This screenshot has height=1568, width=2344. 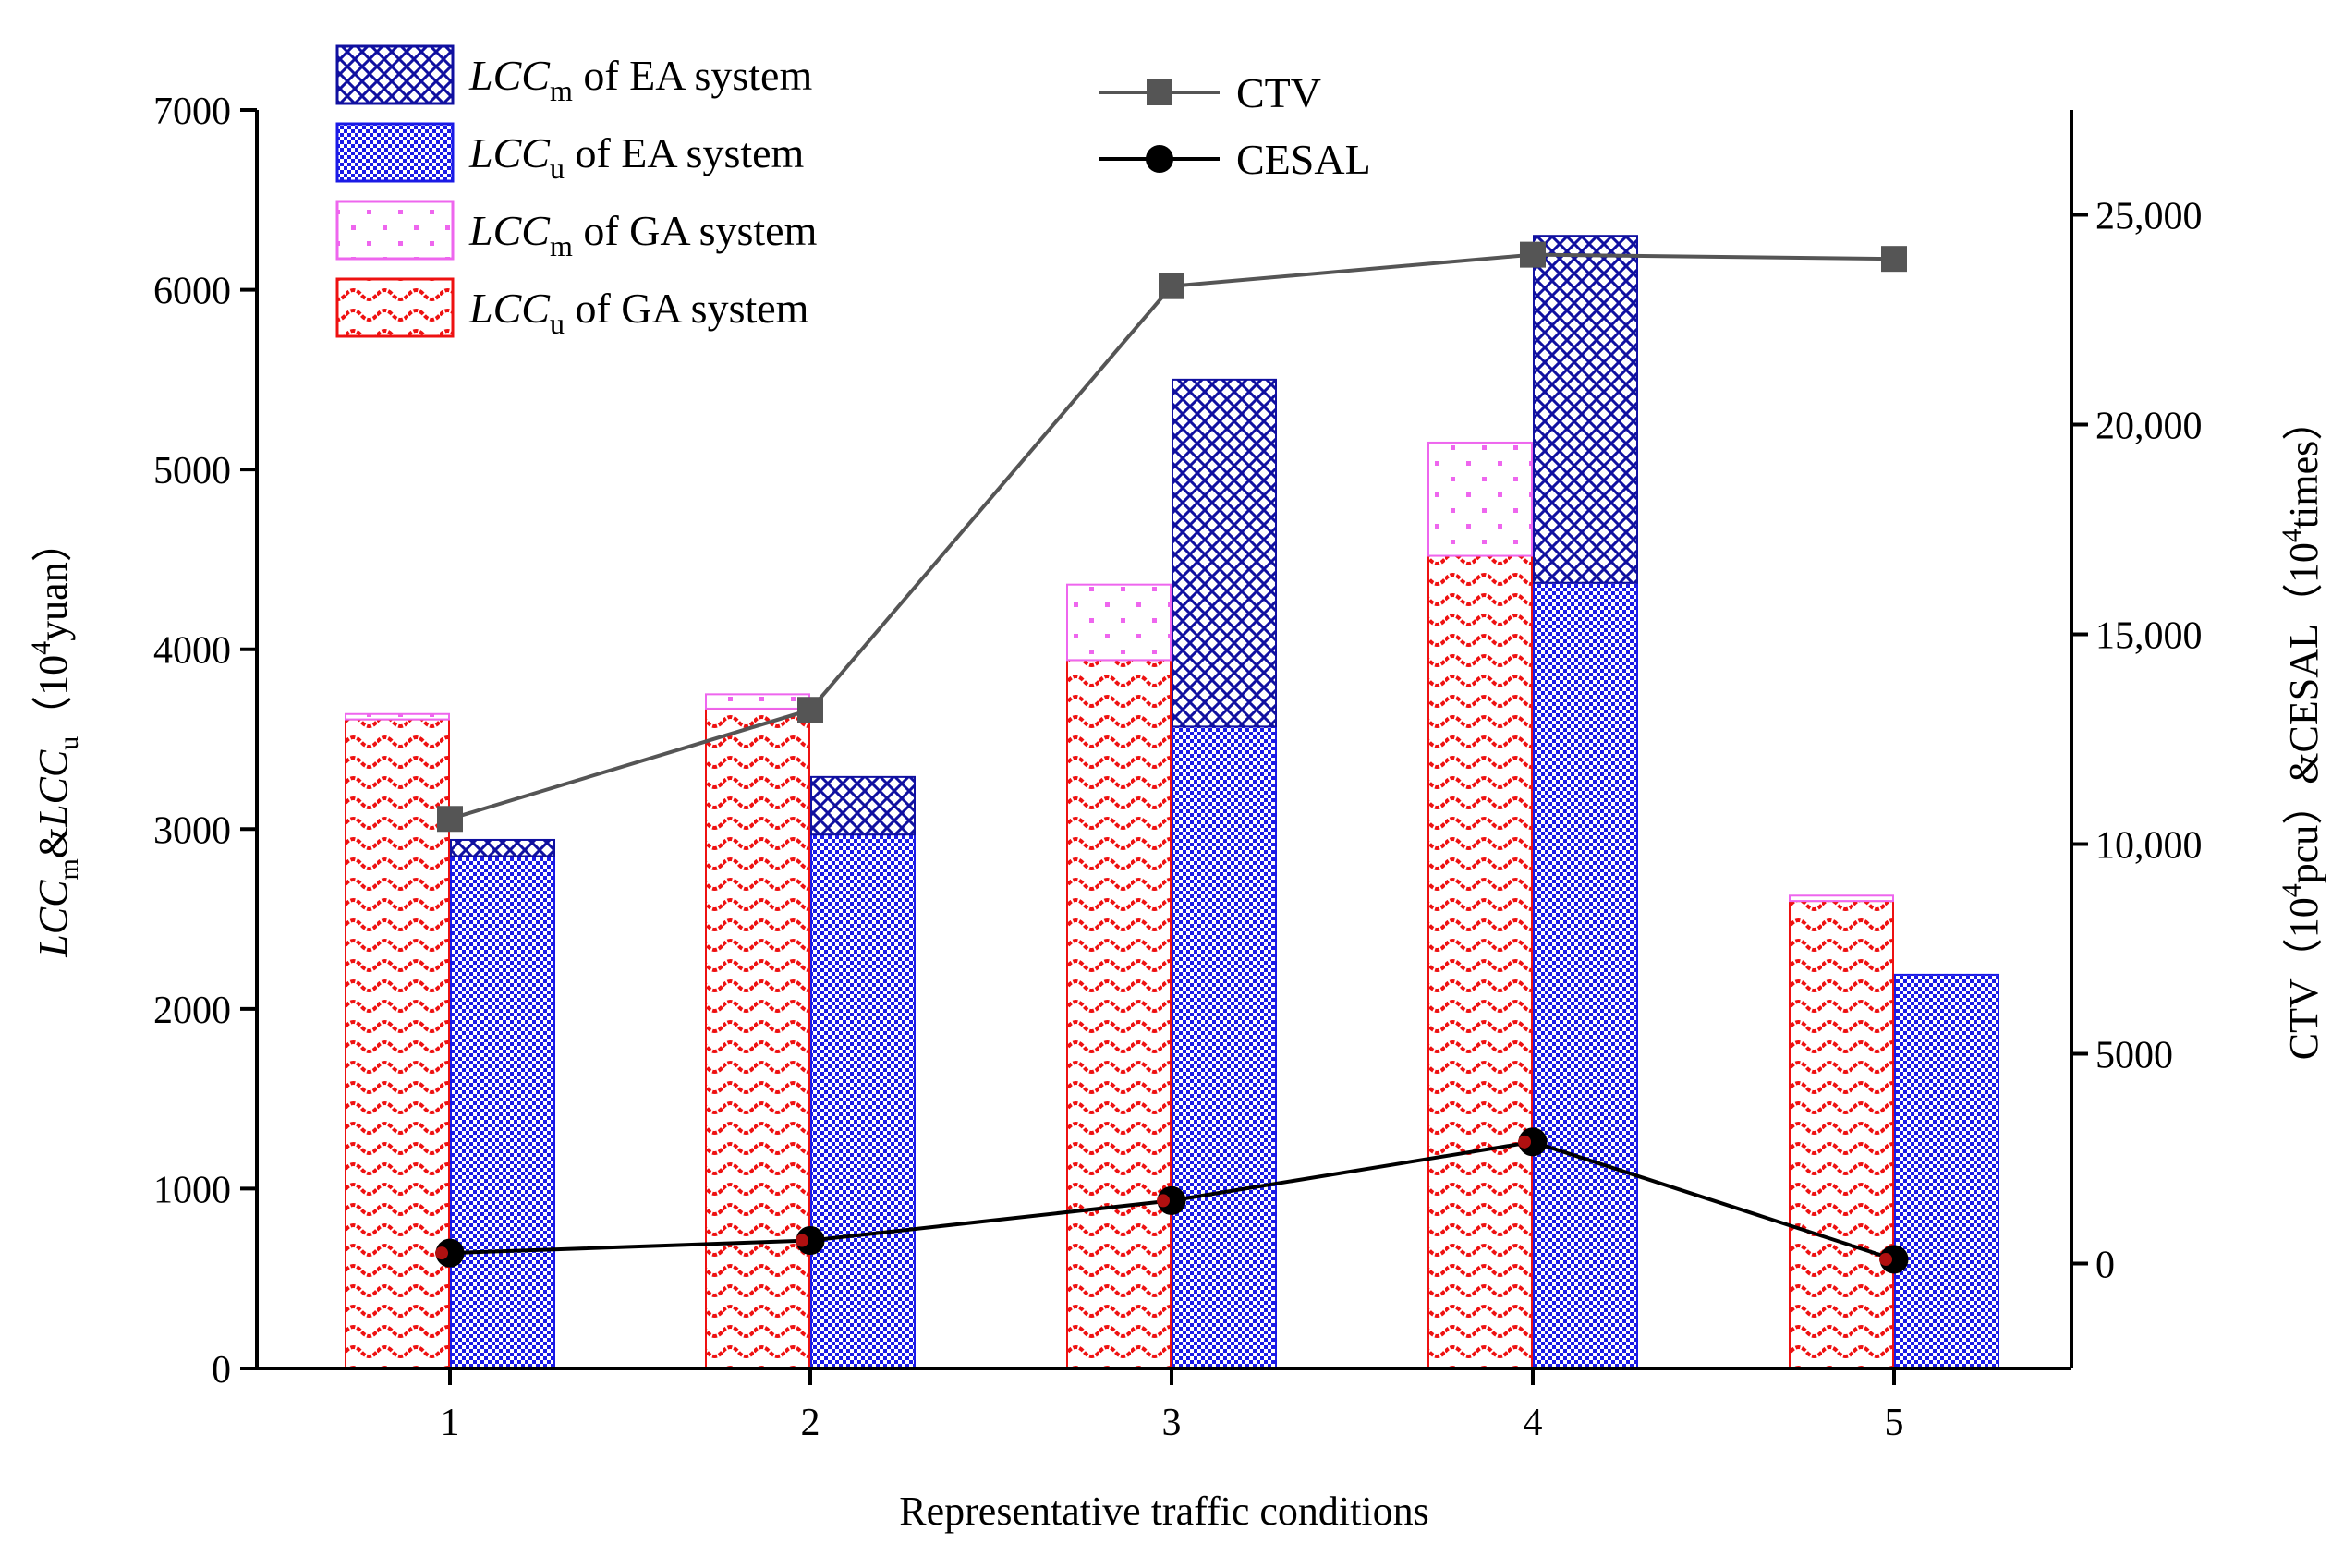 What do you see at coordinates (1894, 1423) in the screenshot?
I see `x-tick-label-5: 5` at bounding box center [1894, 1423].